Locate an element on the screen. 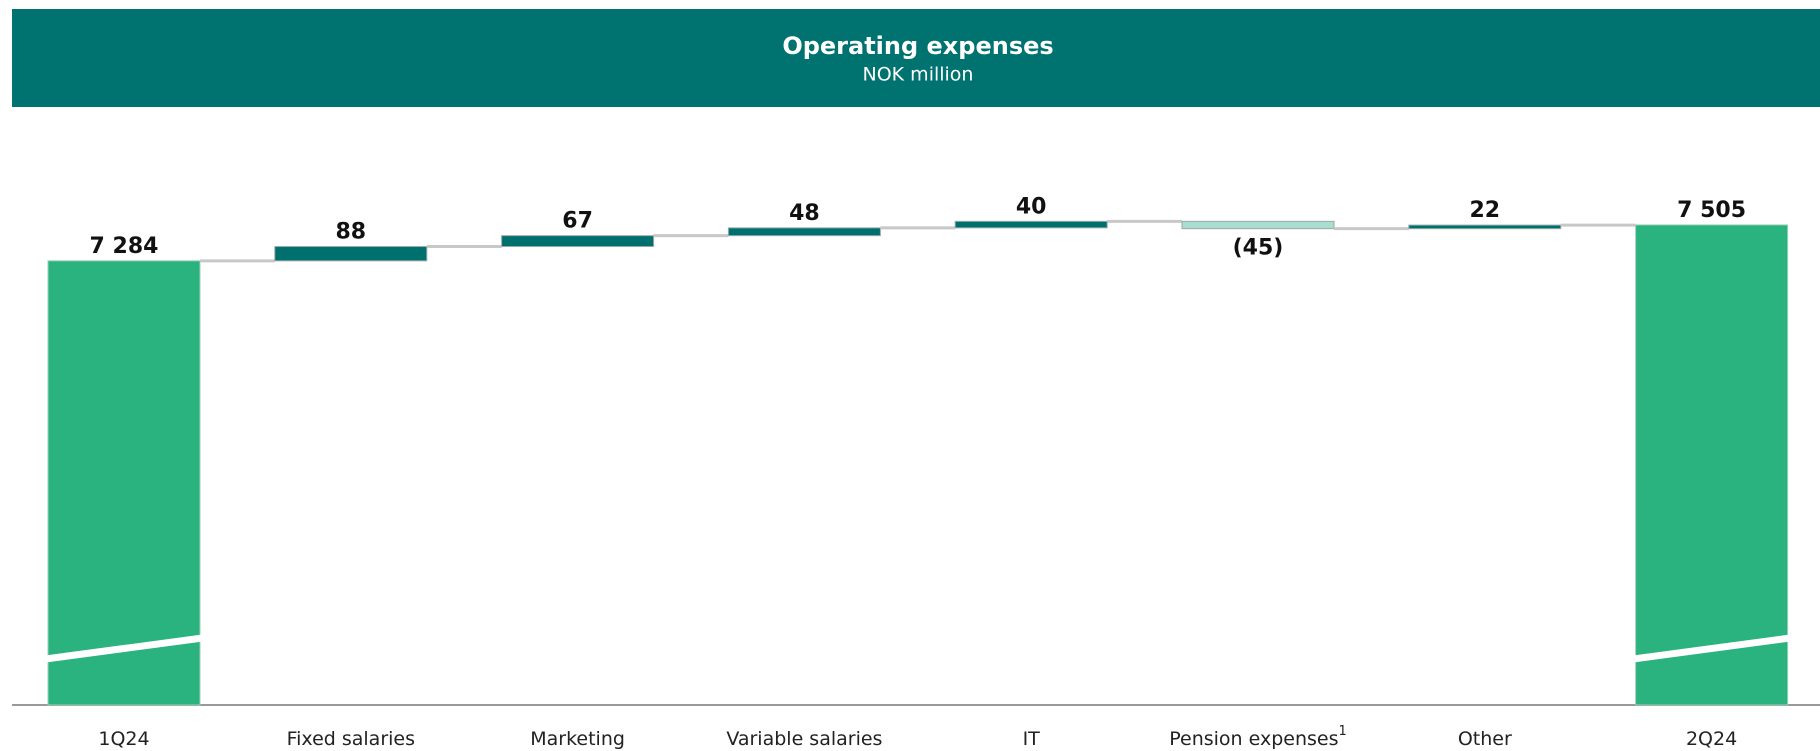 The image size is (1820, 751). value-label: 7 505 is located at coordinates (1711, 210).